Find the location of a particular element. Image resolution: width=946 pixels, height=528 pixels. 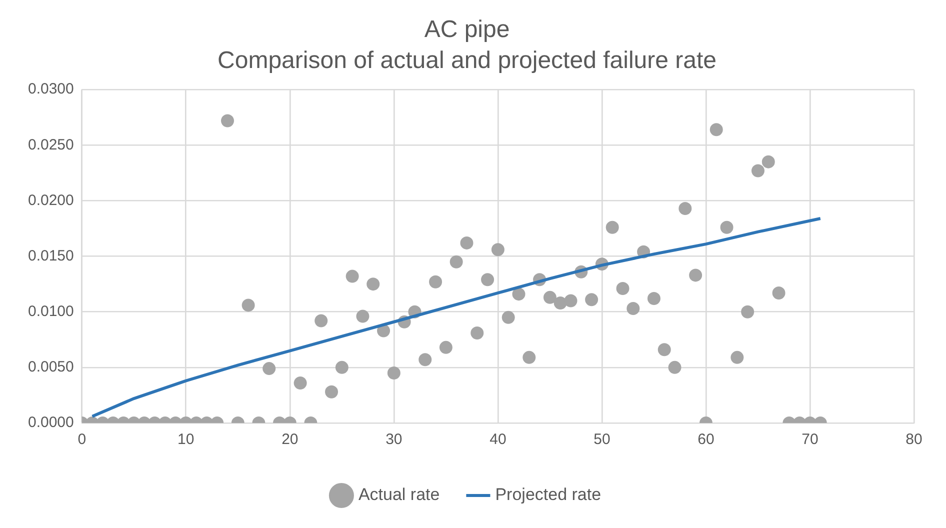

y-tick-label: 0.0150 is located at coordinates (51, 255).